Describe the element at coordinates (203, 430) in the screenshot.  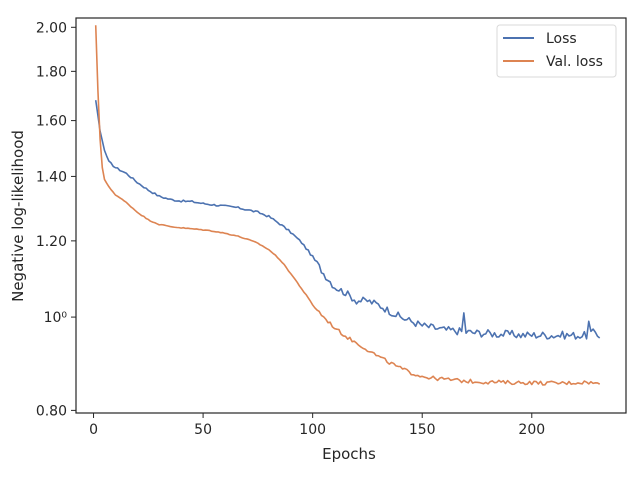
I see `x-tick-label: 50` at that location.